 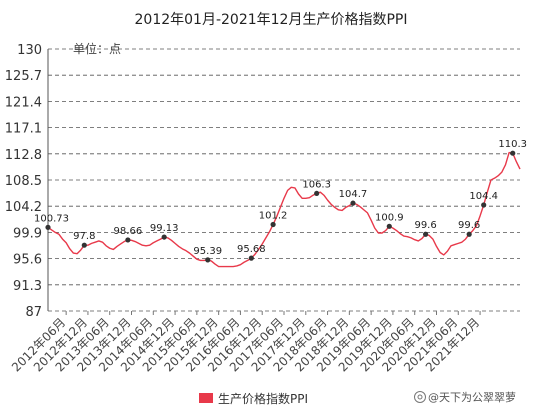 I want to click on camera-icon, so click(x=420, y=397).